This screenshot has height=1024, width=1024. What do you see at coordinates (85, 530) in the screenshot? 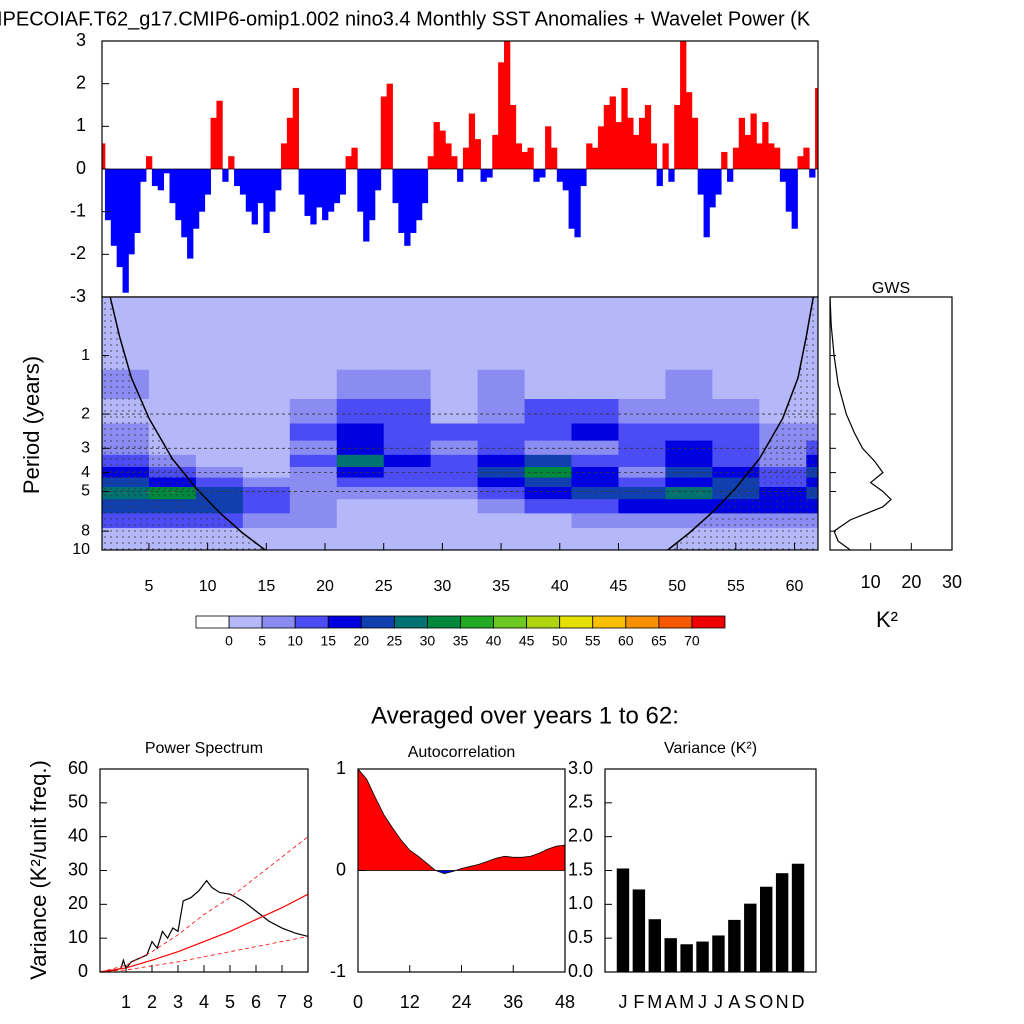
I see `y-tick-label: 8` at bounding box center [85, 530].